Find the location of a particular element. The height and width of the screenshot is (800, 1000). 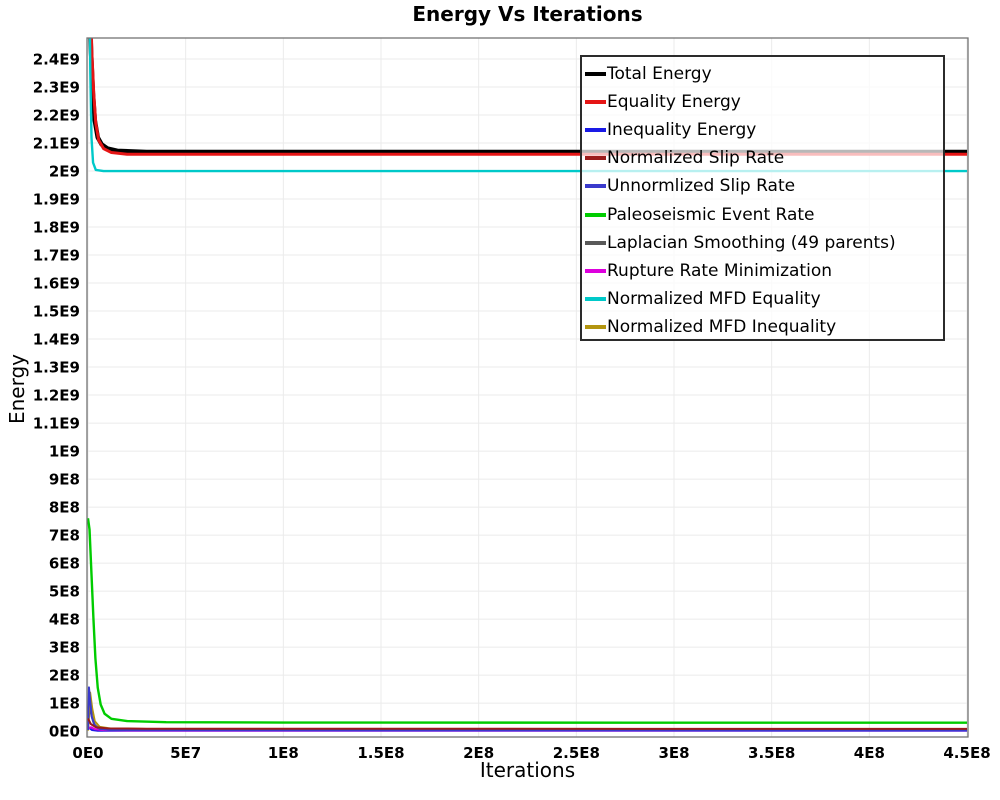

y-tick-label: 2.1E9 is located at coordinates (56, 144).